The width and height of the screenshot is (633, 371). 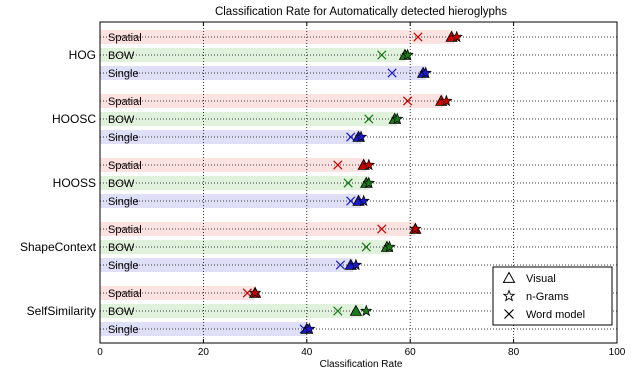 What do you see at coordinates (509, 314) in the screenshot?
I see `legend-word-model-icon` at bounding box center [509, 314].